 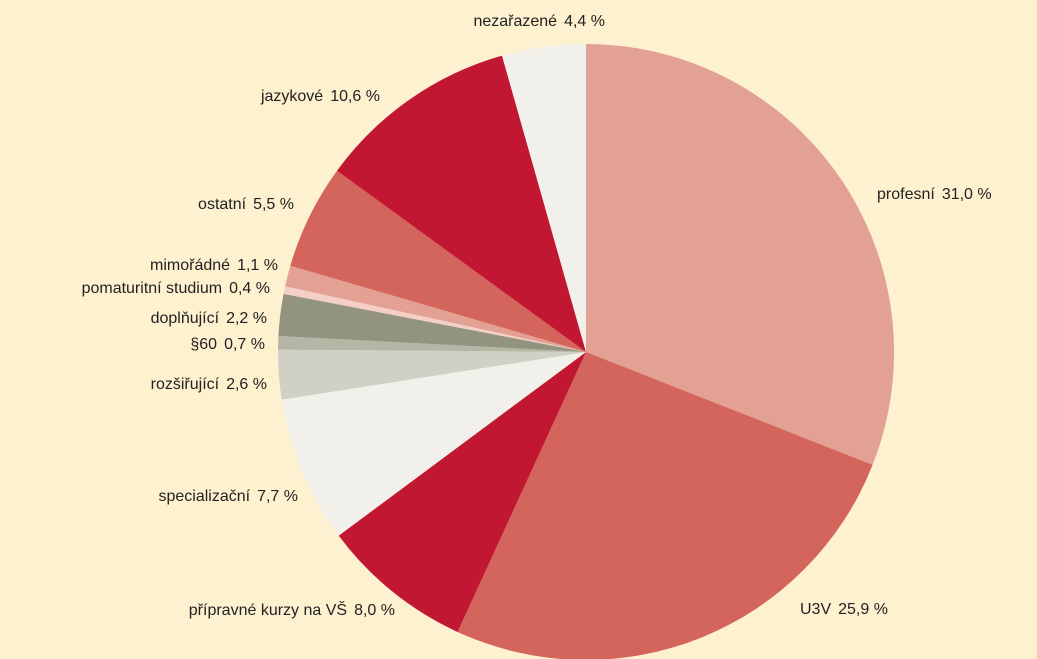 I want to click on value-label: 4,4 %, so click(x=584, y=21).